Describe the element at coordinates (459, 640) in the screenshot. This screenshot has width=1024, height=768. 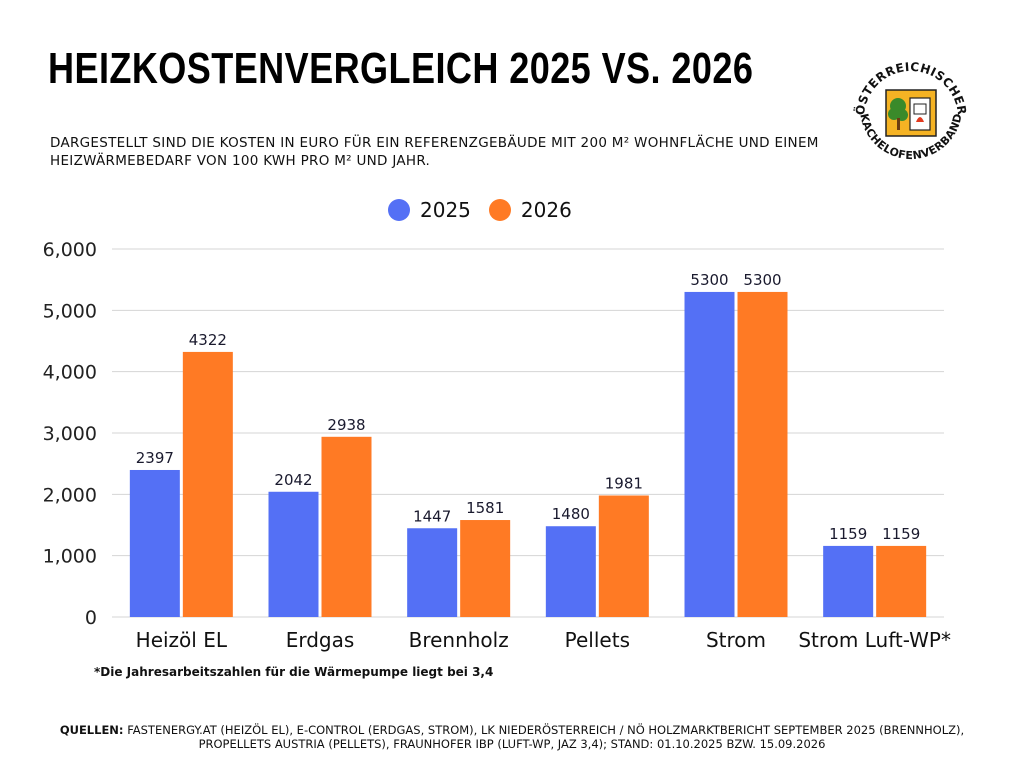
I see `x-tick-label: Brennholz` at that location.